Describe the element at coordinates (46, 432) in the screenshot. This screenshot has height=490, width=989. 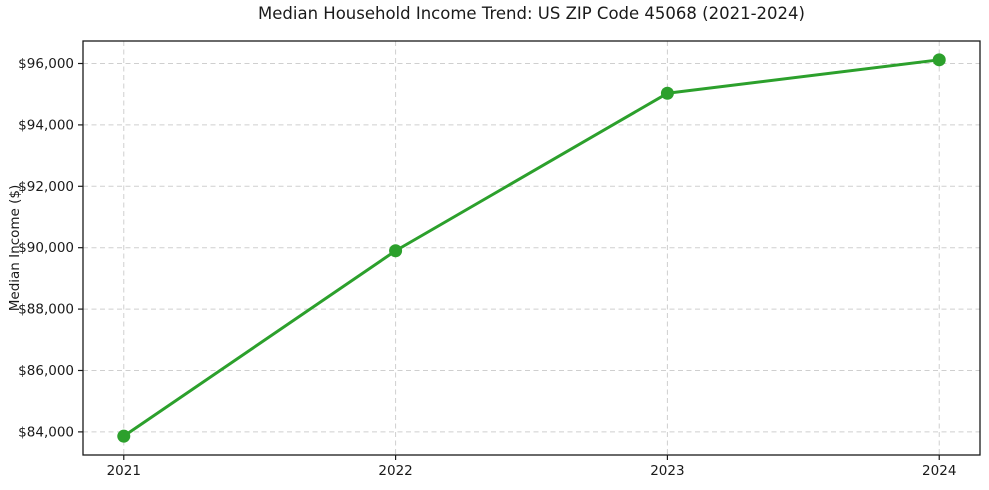
I see `y-tick-label: $84,000` at that location.